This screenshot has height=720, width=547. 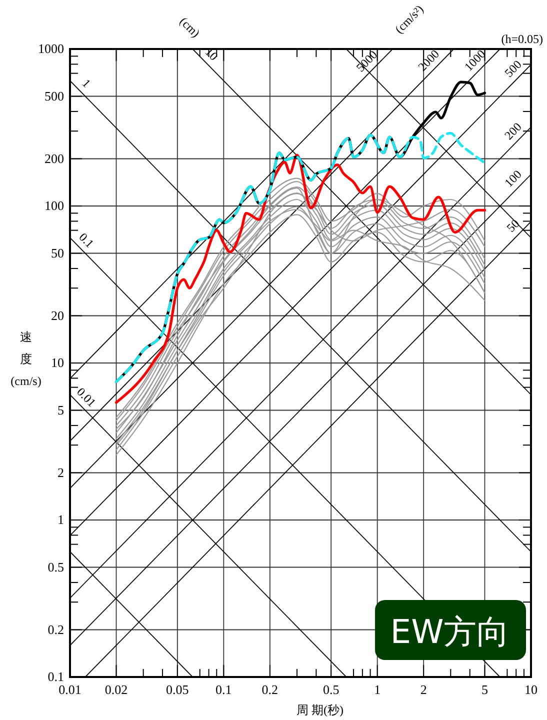 I want to click on y-tick-label: 200, so click(x=54, y=158).